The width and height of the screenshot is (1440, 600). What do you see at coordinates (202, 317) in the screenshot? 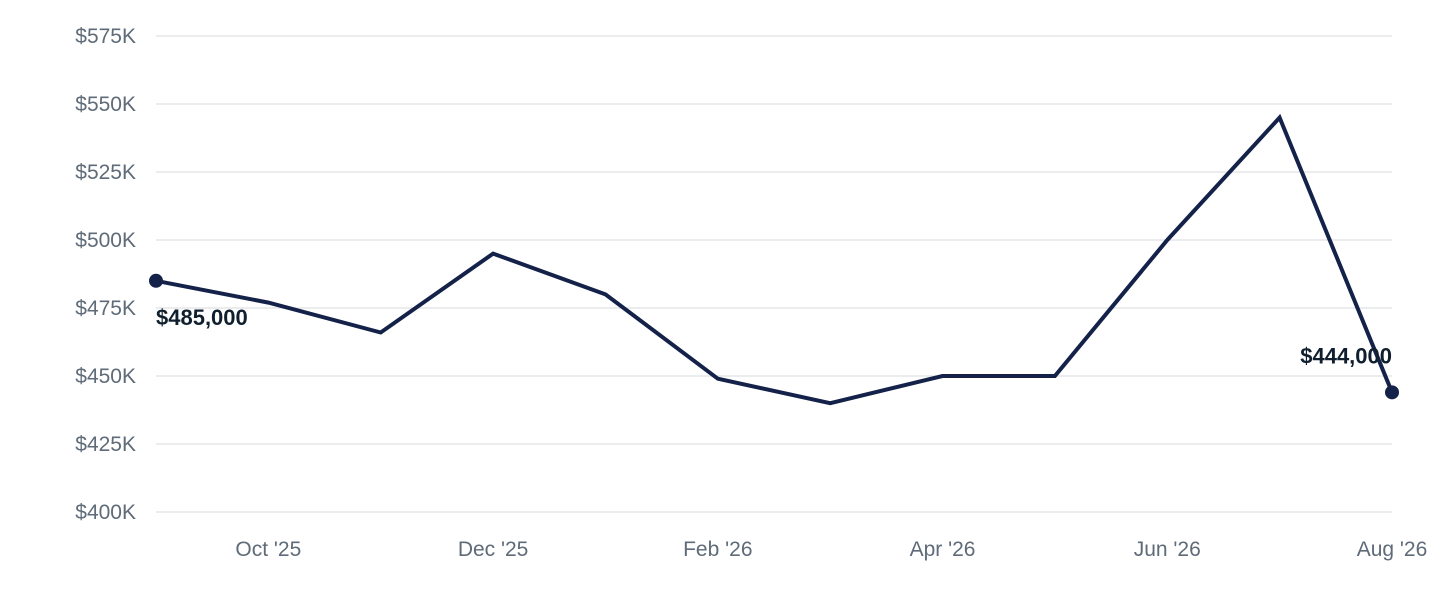
I see `start-value-label: $485,000` at bounding box center [202, 317].